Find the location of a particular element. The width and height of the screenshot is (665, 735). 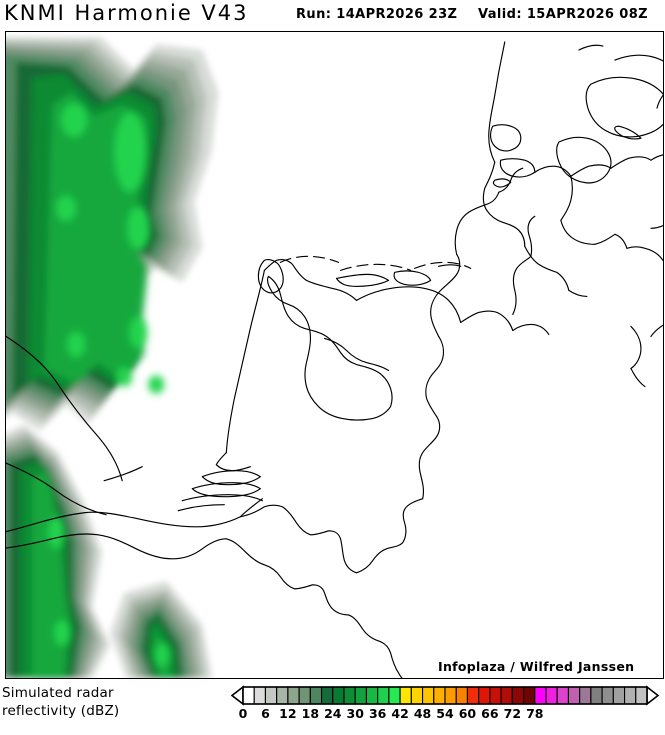

colorbar-svg: 0 6 12 18 24 30 36 42 48 54 60 66 72 78 is located at coordinates (445, 703).